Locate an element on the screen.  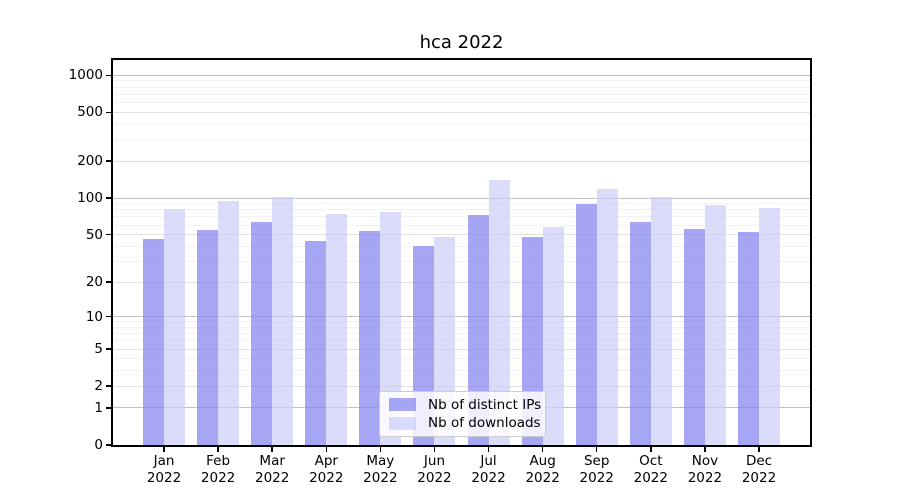
y-tick-label-100: 100 is located at coordinates (90, 198).